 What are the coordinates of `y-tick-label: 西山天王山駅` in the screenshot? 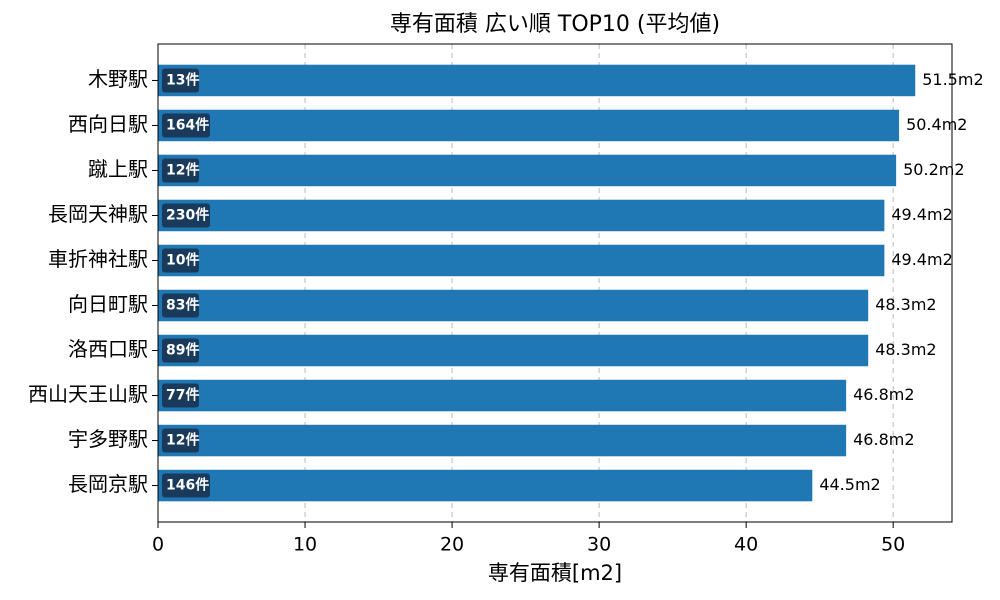 It's located at (88, 394).